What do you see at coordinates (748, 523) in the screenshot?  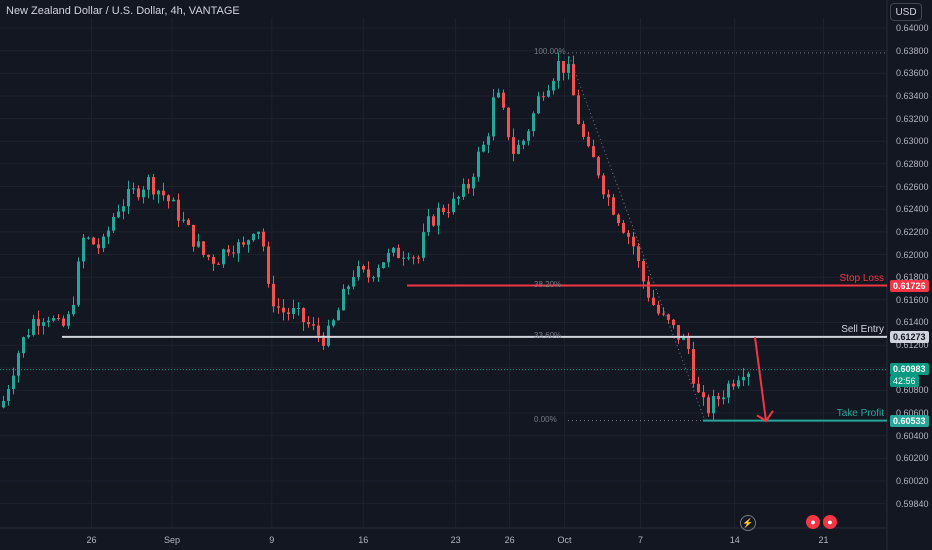 I see `lightning-icon: ⚡` at bounding box center [748, 523].